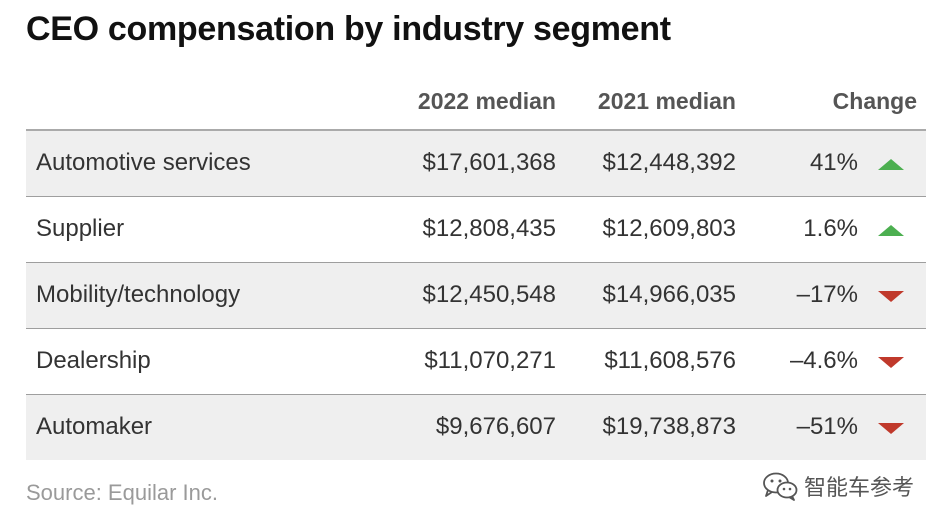  What do you see at coordinates (666, 101) in the screenshot?
I see `header-2021-median: 2021 median` at bounding box center [666, 101].